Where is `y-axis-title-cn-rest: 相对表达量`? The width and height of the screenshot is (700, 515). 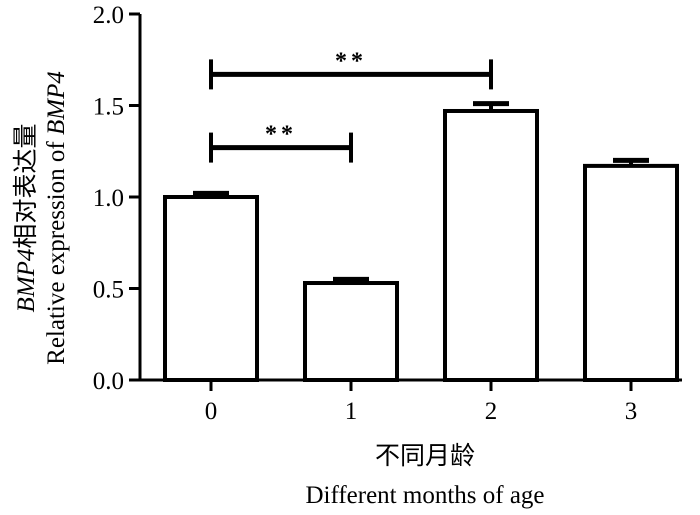 y-axis-title-cn-rest: 相对表达量 is located at coordinates (26, 186).